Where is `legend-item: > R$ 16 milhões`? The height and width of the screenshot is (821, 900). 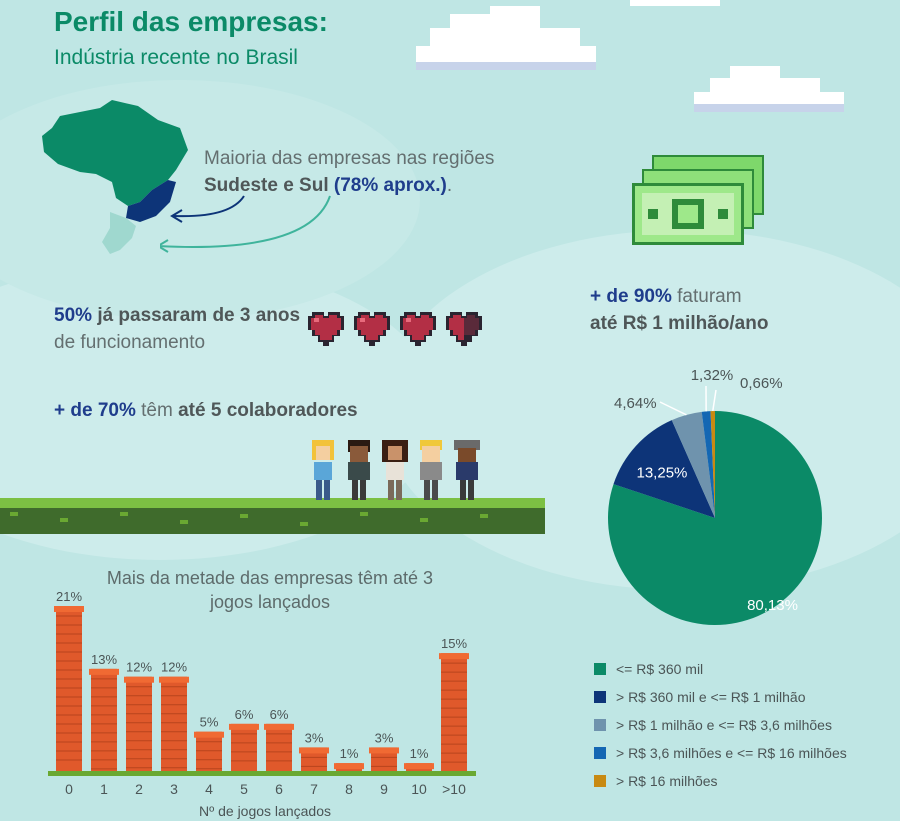 legend-item: > R$ 16 milhões is located at coordinates (656, 781).